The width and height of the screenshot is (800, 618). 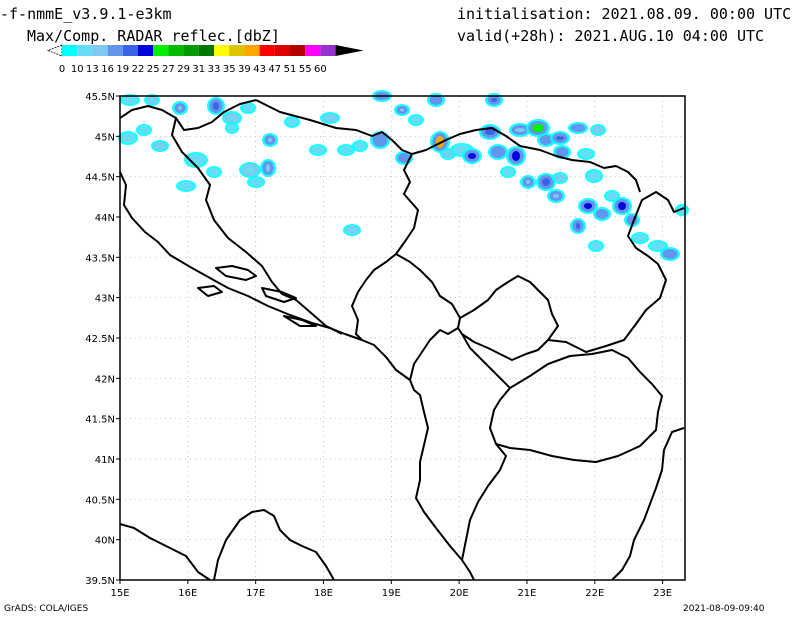 What do you see at coordinates (105, 137) in the screenshot?
I see `y-tick-label: 45N` at bounding box center [105, 137].